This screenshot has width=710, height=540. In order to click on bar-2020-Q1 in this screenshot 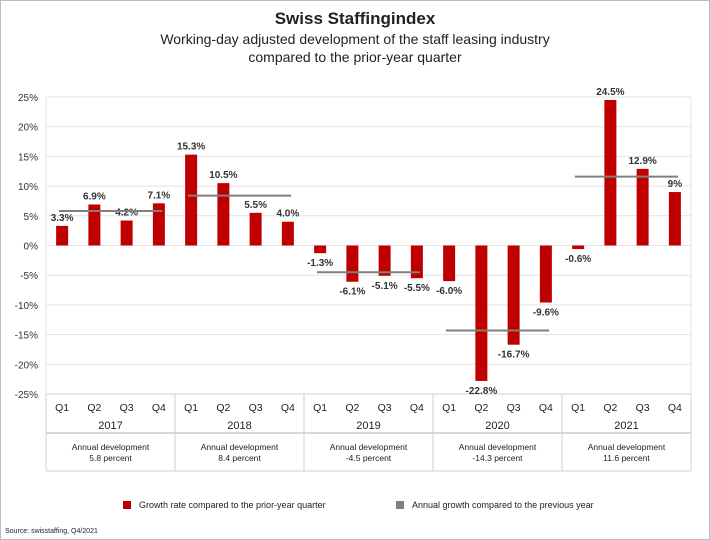, I will do `click(449, 263)`.